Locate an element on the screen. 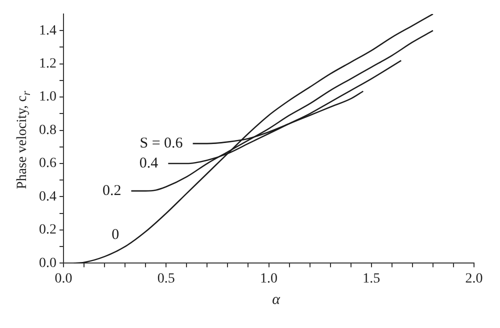 Image resolution: width=500 pixels, height=328 pixels. y-tick-label: 0.4 is located at coordinates (47, 196).